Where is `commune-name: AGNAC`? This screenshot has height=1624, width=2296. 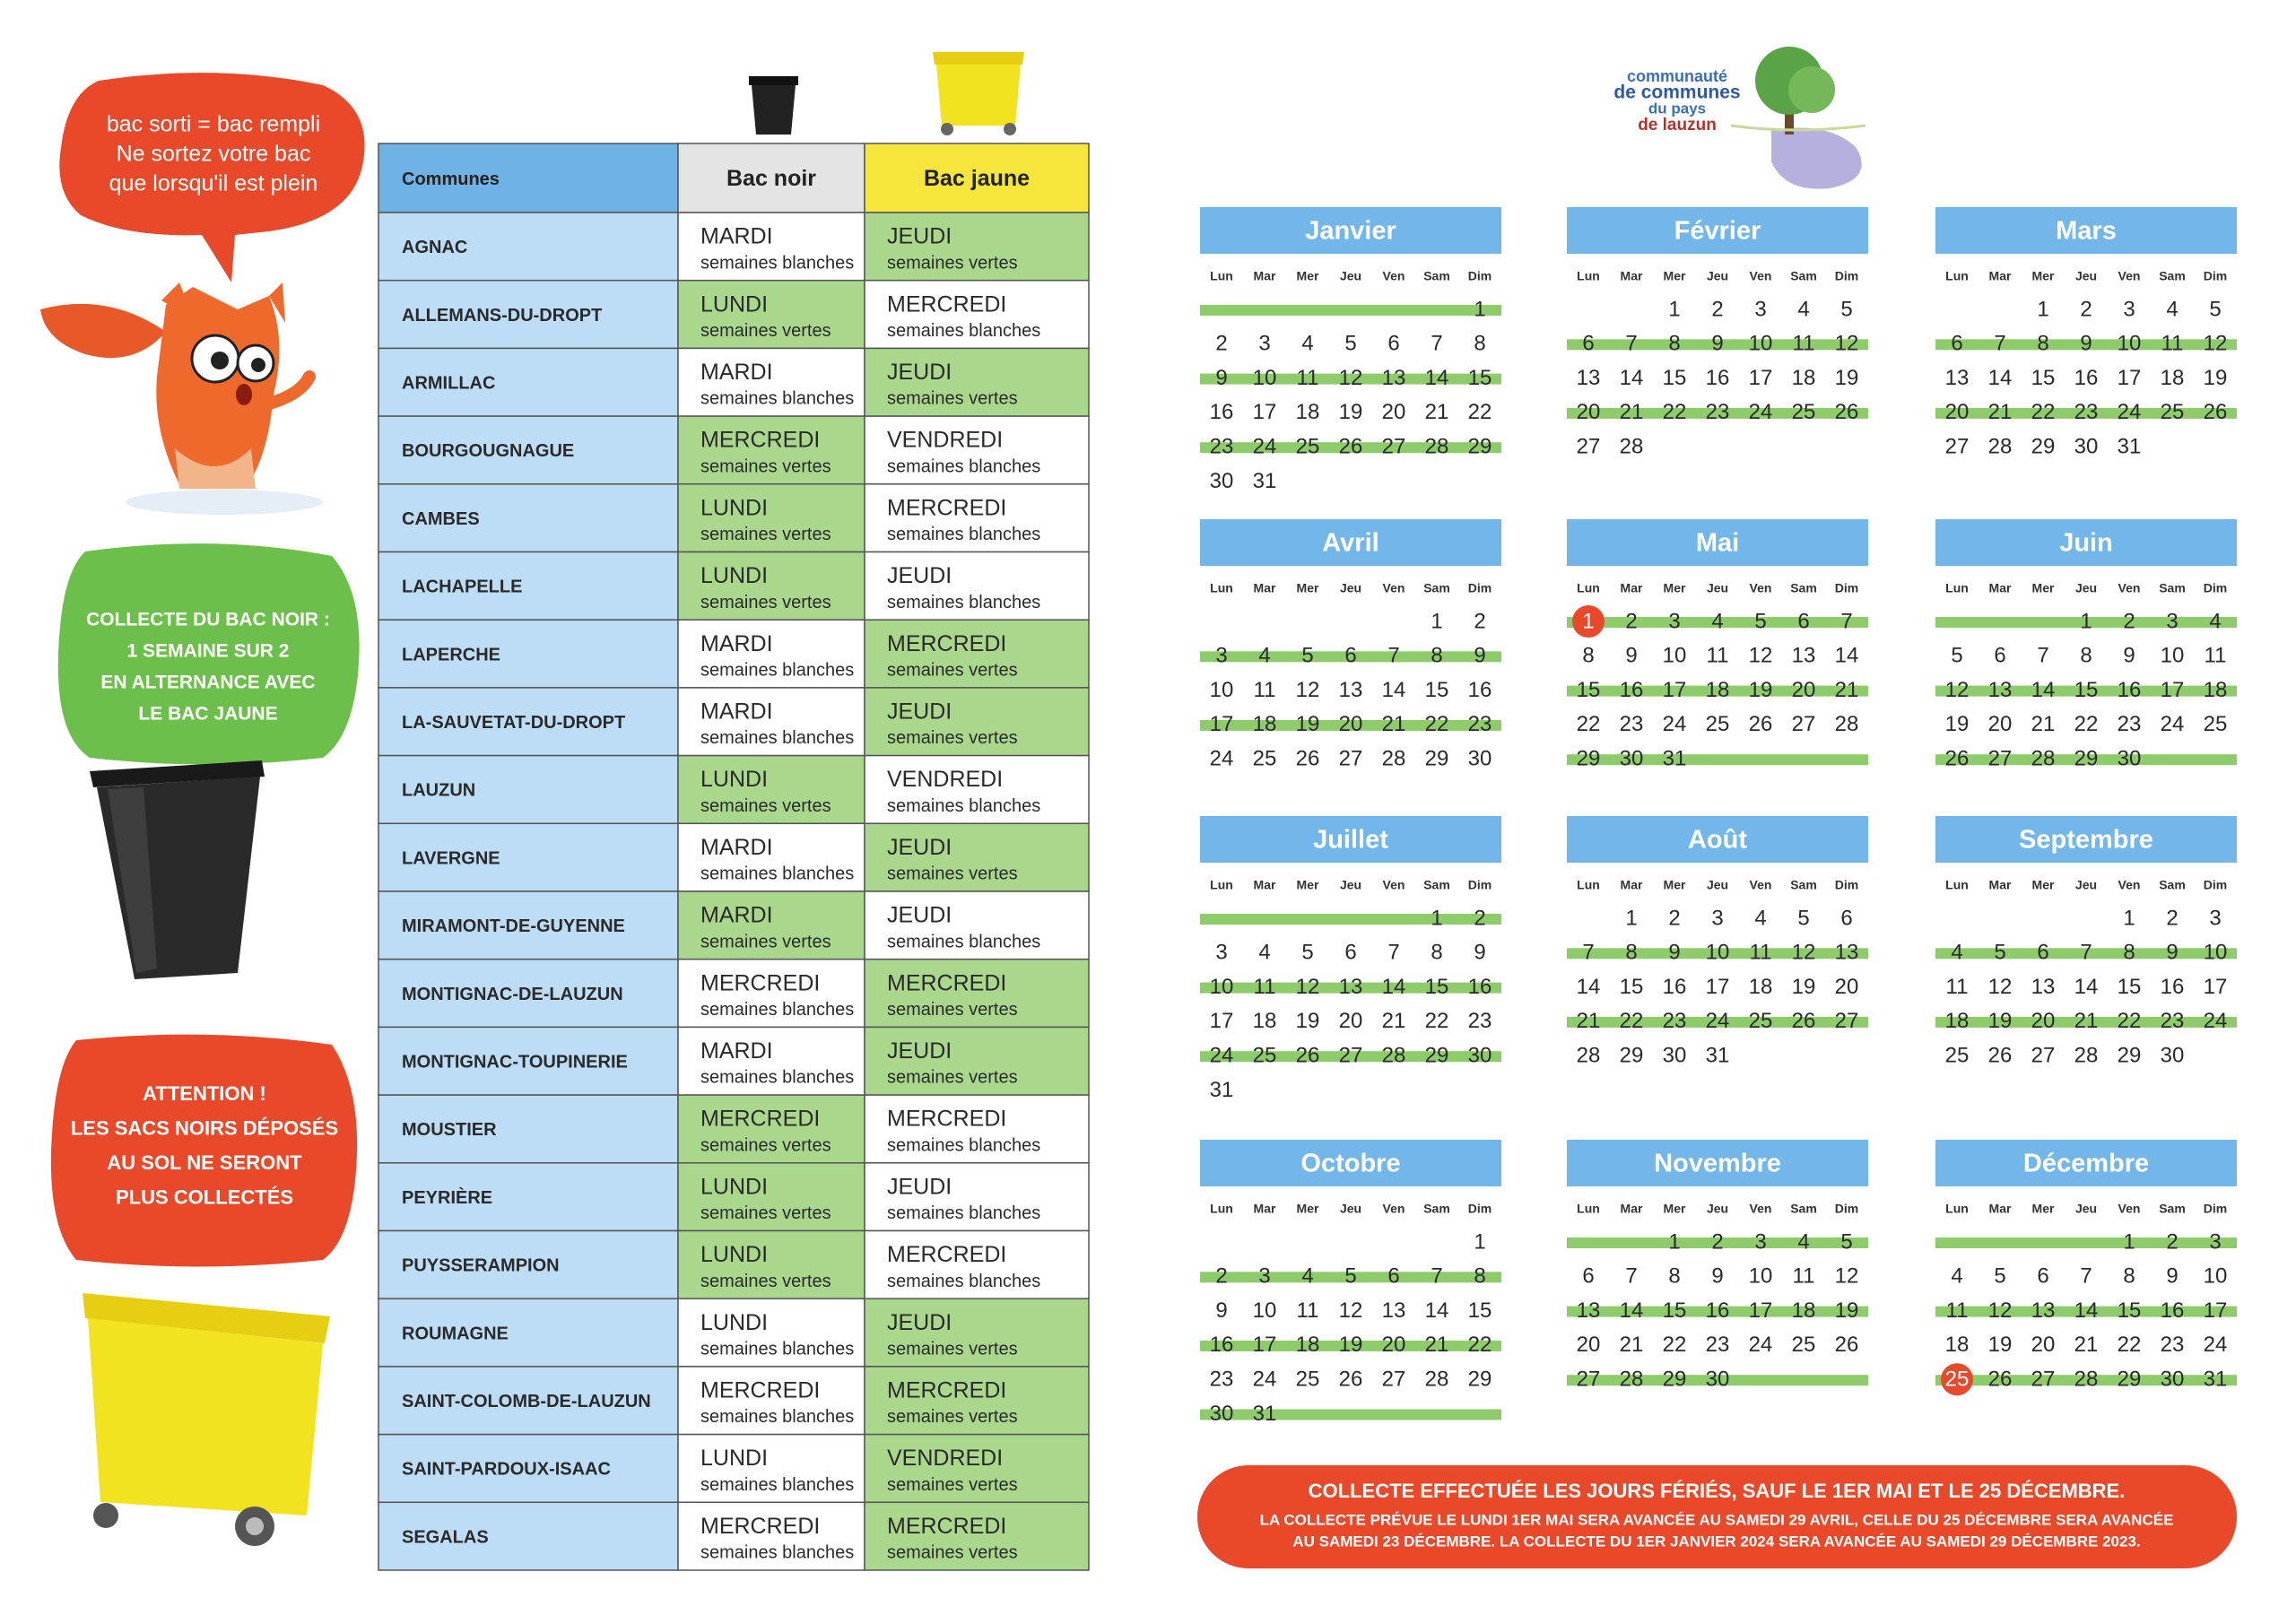
commune-name: AGNAC is located at coordinates (434, 247).